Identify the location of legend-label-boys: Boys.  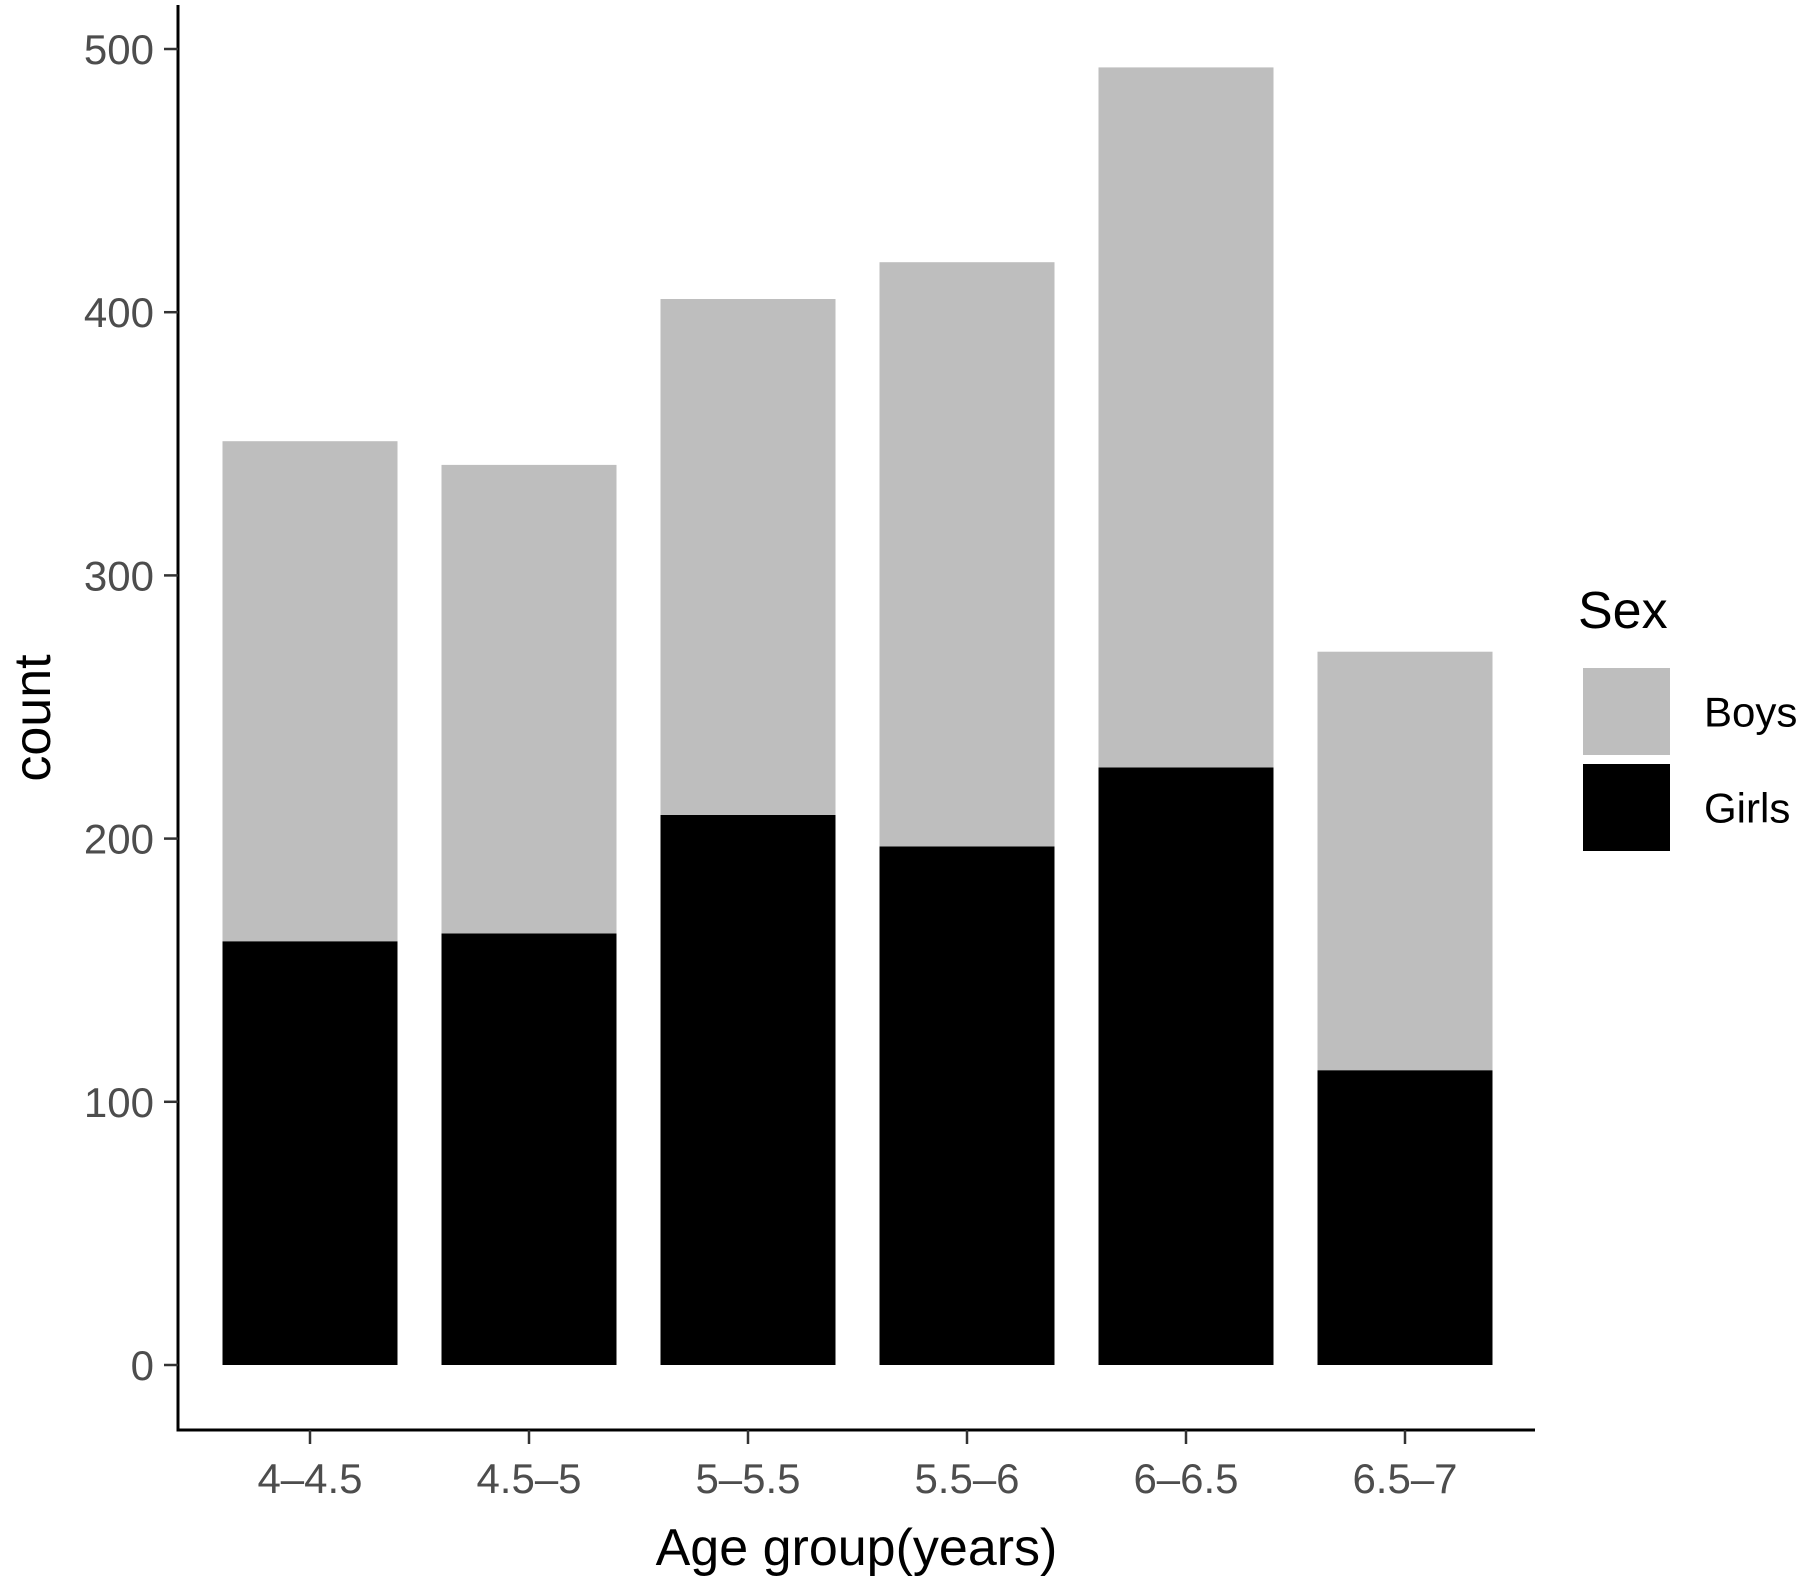
(1750, 712).